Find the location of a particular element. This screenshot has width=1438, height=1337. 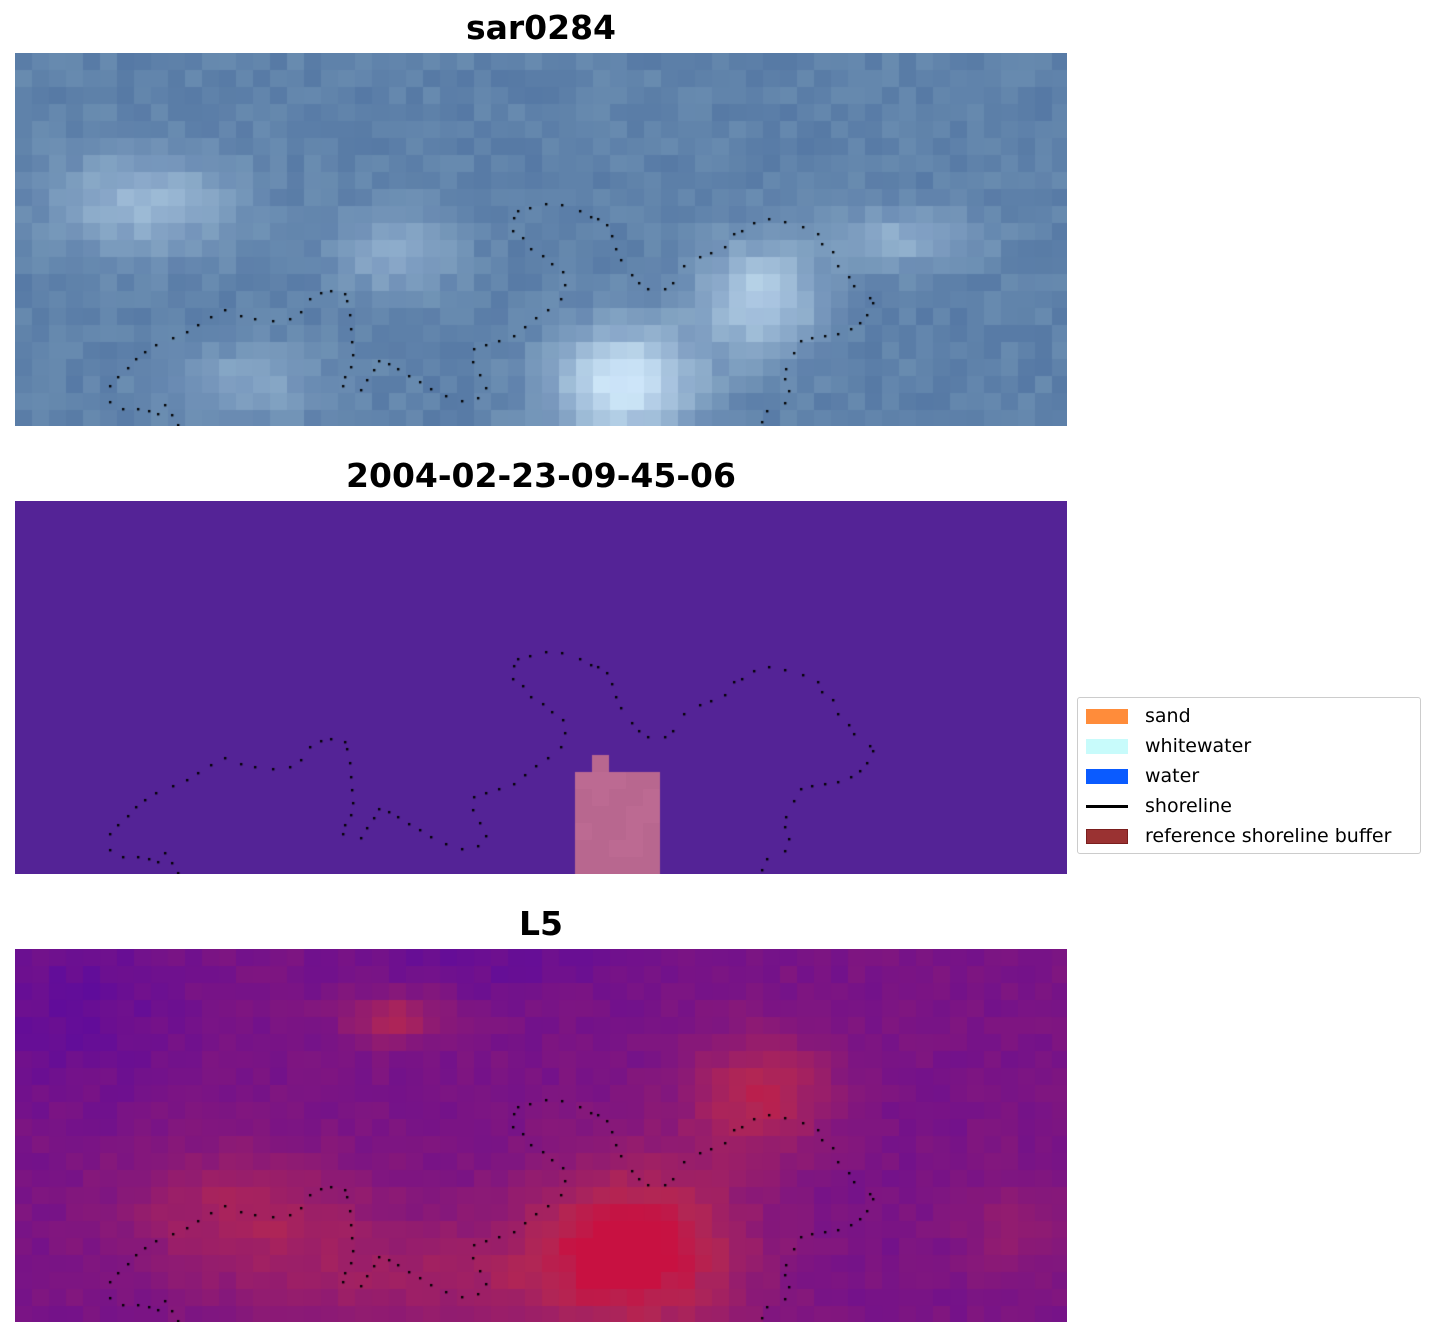

legend-label-whitewater: whitewater is located at coordinates (1198, 746).